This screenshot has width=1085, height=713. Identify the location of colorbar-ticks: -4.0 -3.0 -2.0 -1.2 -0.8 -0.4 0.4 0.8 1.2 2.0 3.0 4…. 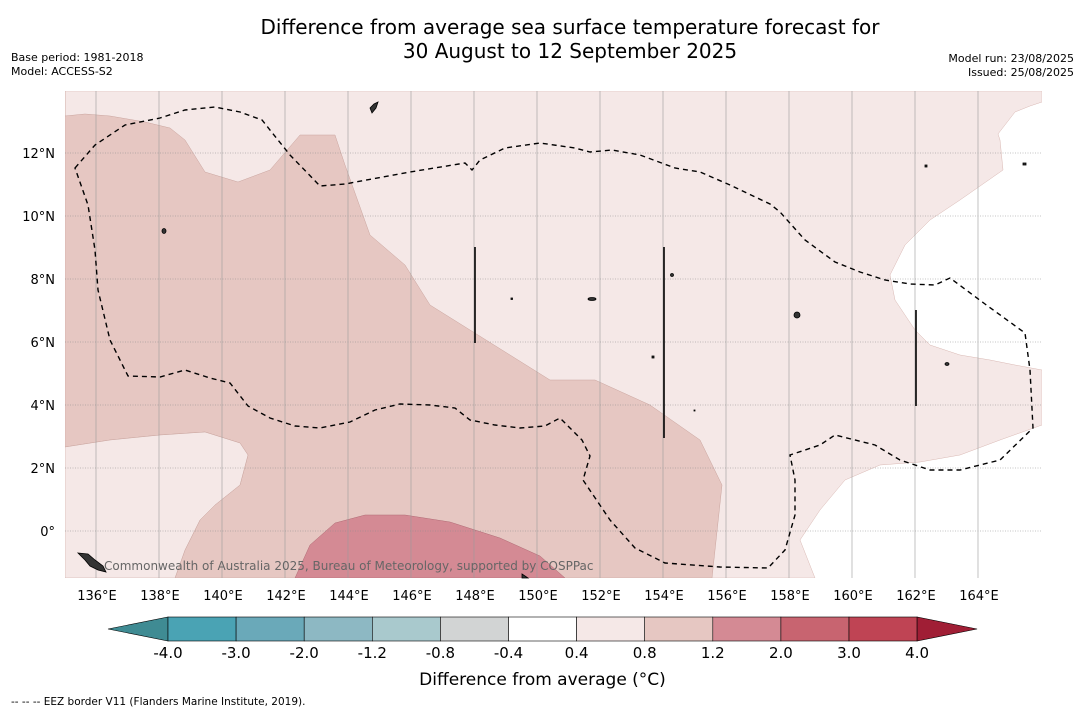
(541, 653).